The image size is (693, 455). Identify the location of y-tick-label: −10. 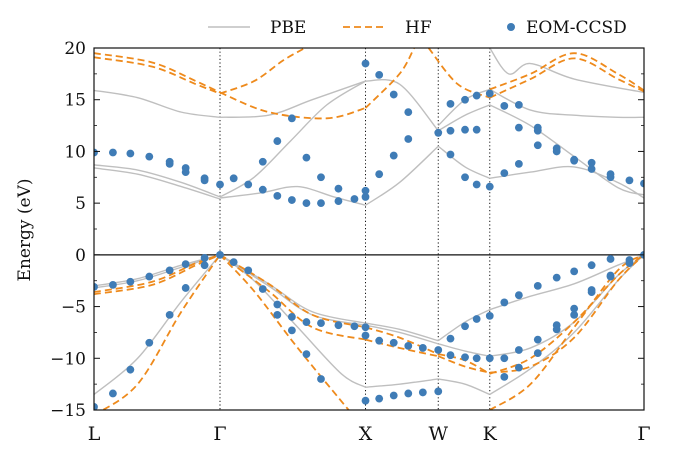
(68, 359).